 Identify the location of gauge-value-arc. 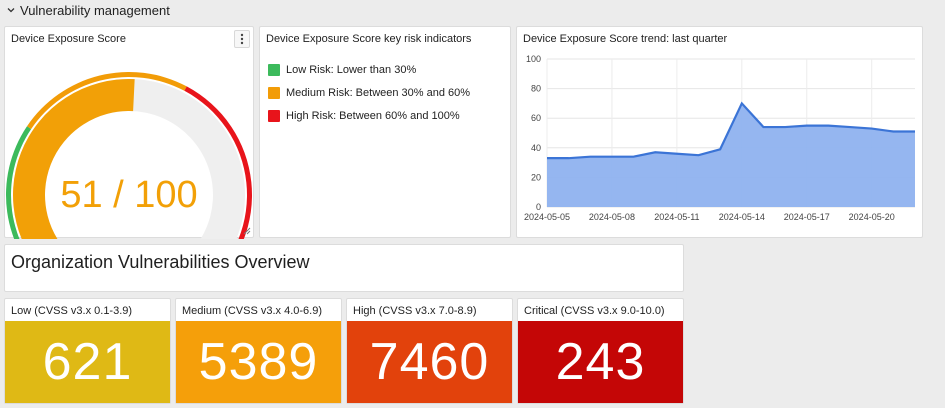
(74, 159).